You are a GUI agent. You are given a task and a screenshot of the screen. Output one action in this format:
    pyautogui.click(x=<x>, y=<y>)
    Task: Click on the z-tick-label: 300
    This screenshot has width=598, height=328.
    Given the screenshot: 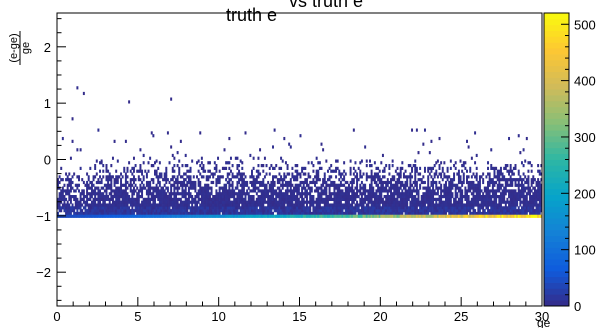 What is the action you would take?
    pyautogui.click(x=585, y=137)
    